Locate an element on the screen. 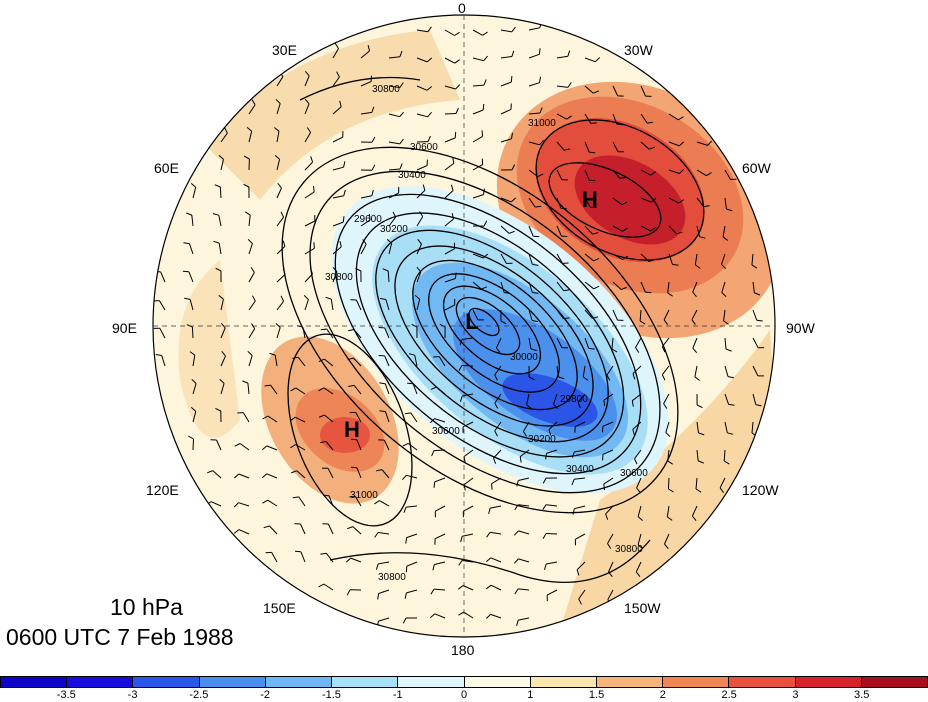 The height and width of the screenshot is (702, 928). colorbar-tick-label: -1.5 is located at coordinates (331, 695).